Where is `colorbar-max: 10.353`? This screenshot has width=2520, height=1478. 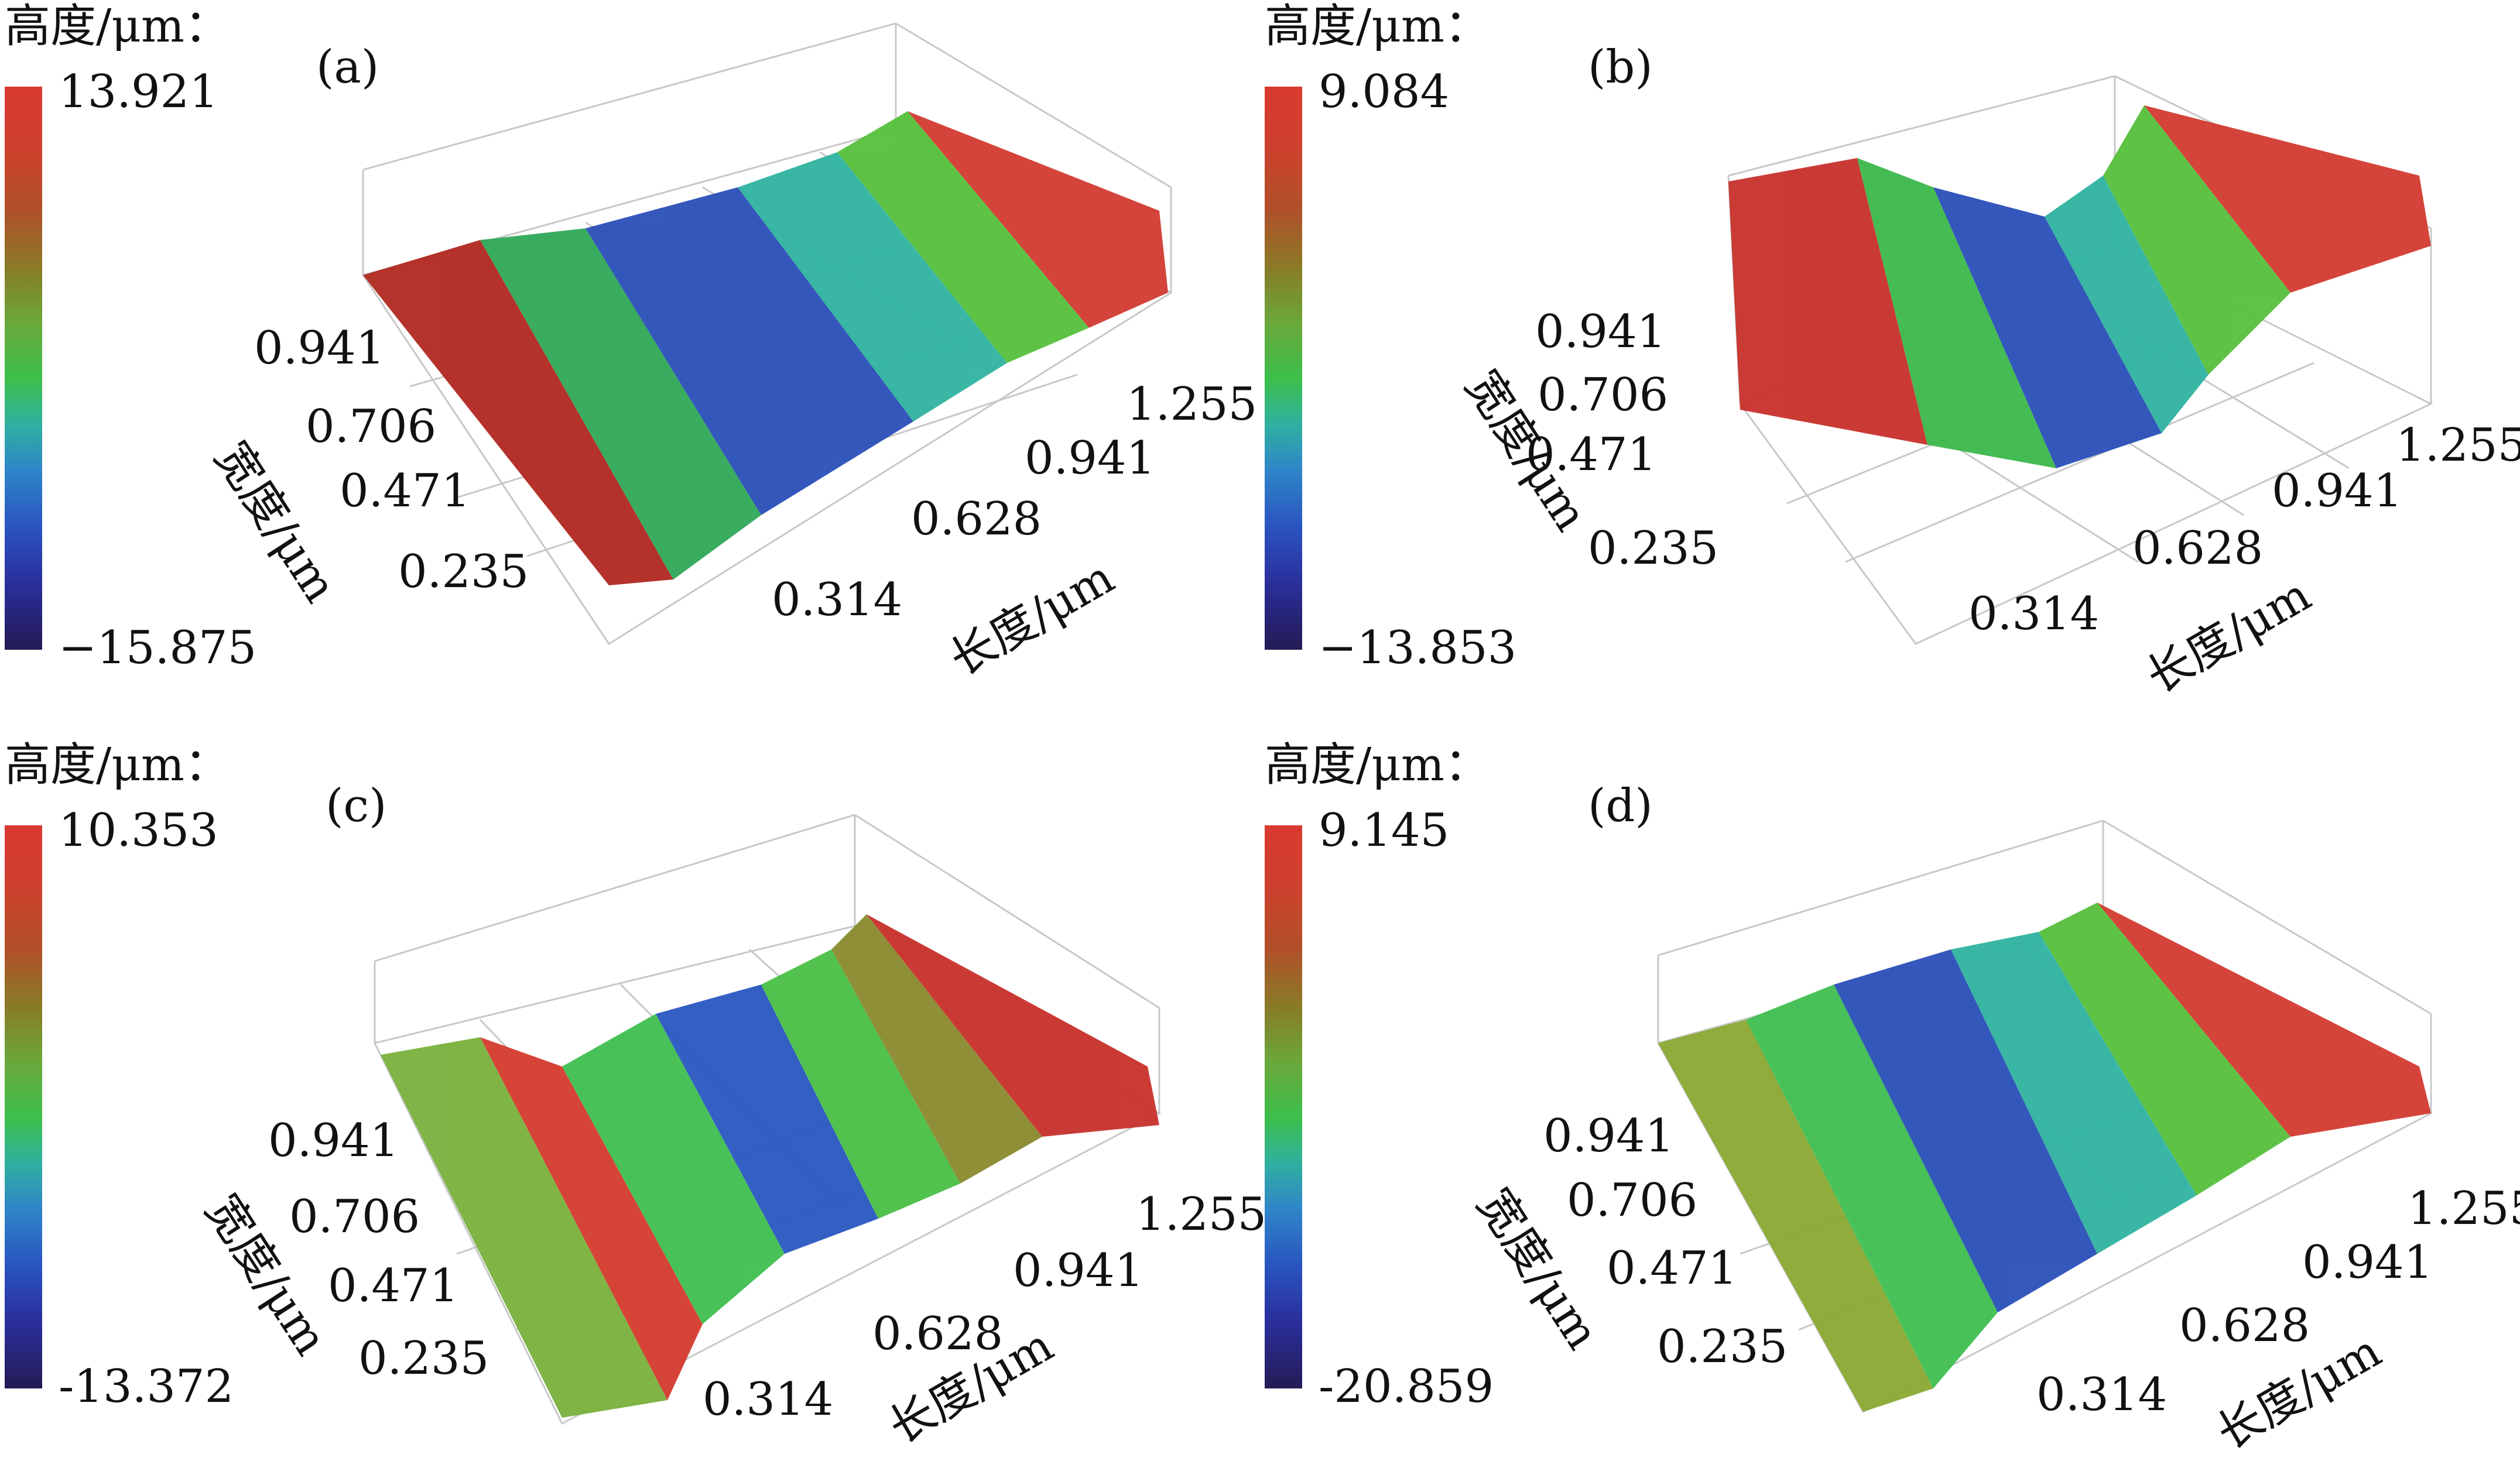
colorbar-max: 10.353 is located at coordinates (138, 830).